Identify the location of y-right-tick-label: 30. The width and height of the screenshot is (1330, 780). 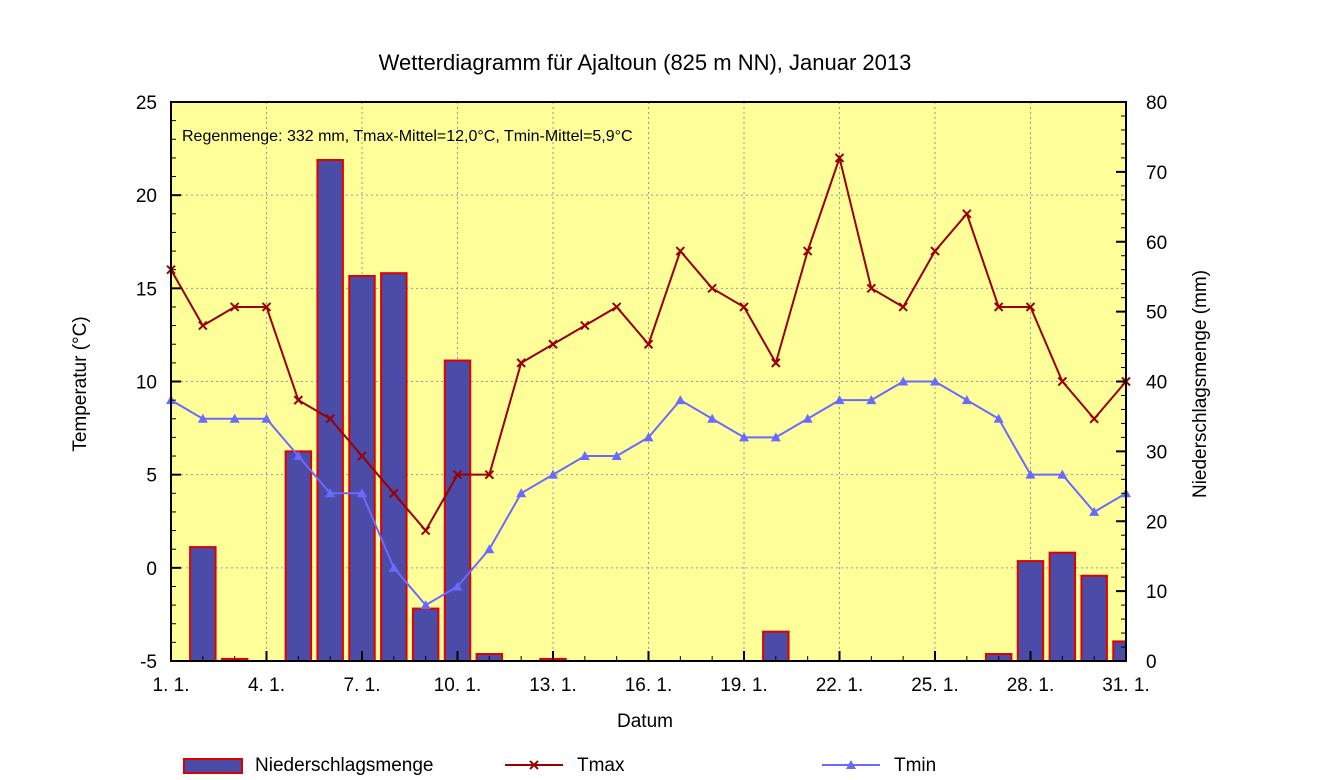
(1156, 452).